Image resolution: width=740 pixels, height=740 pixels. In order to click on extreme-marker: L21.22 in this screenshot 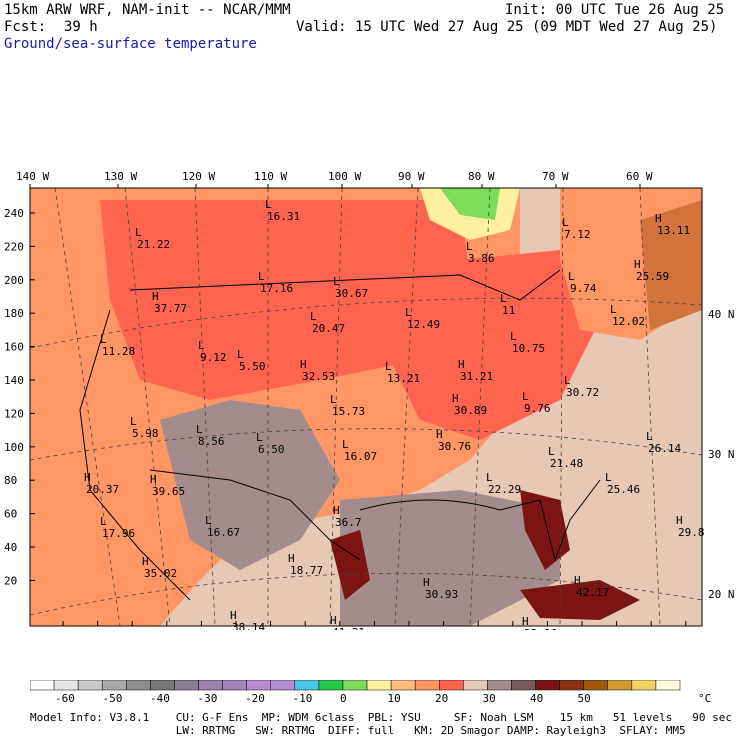, I will do `click(152, 238)`.